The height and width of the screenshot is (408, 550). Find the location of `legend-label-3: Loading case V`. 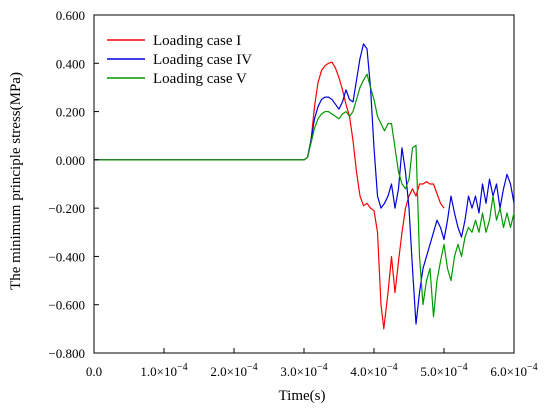

legend-label-3: Loading case V is located at coordinates (200, 79).